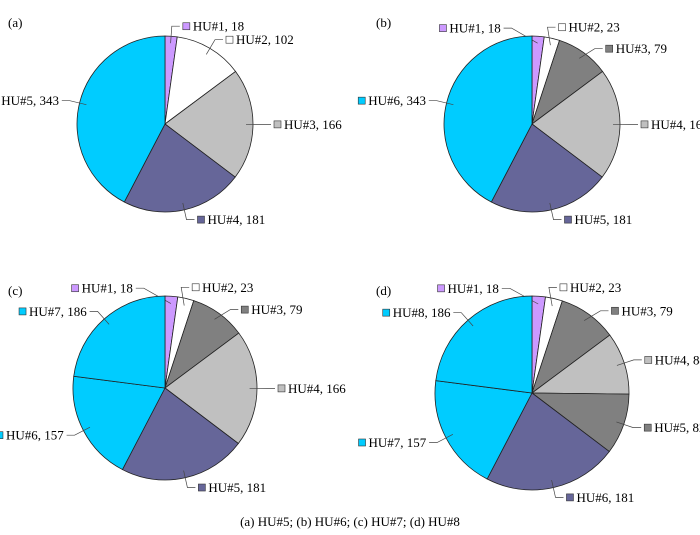 This screenshot has width=700, height=535. What do you see at coordinates (58, 311) in the screenshot?
I see `data-label-text: HU#7, 186` at bounding box center [58, 311].